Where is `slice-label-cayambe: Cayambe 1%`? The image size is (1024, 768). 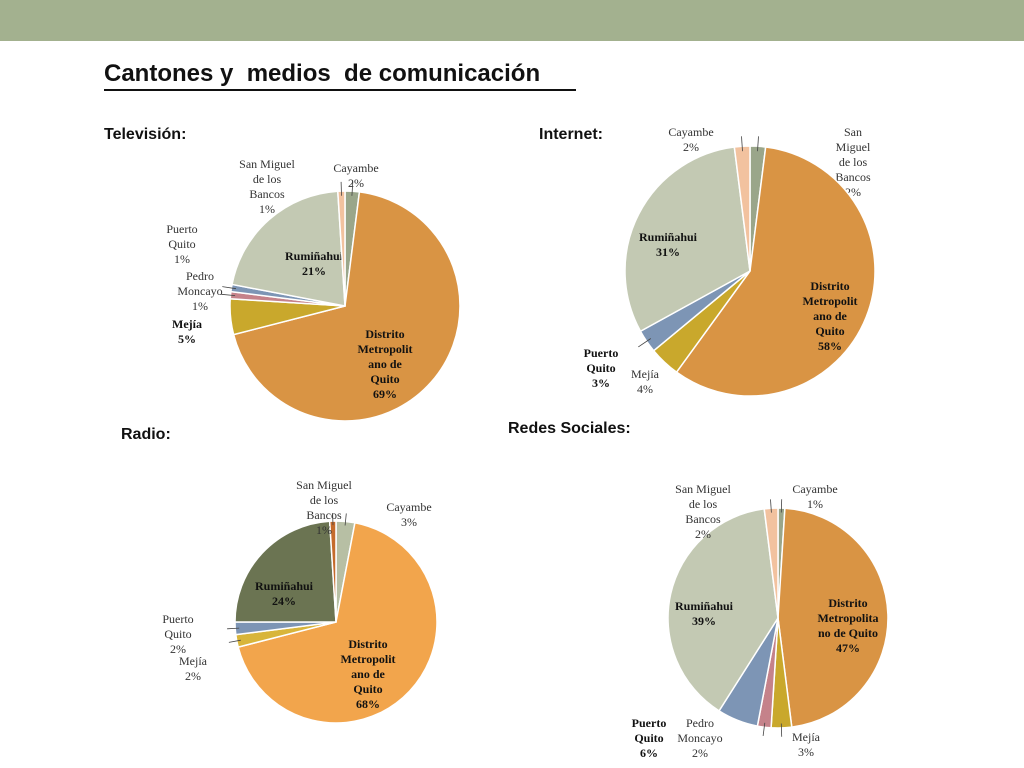
slice-label-cayambe: Cayambe 1% is located at coordinates (814, 496).